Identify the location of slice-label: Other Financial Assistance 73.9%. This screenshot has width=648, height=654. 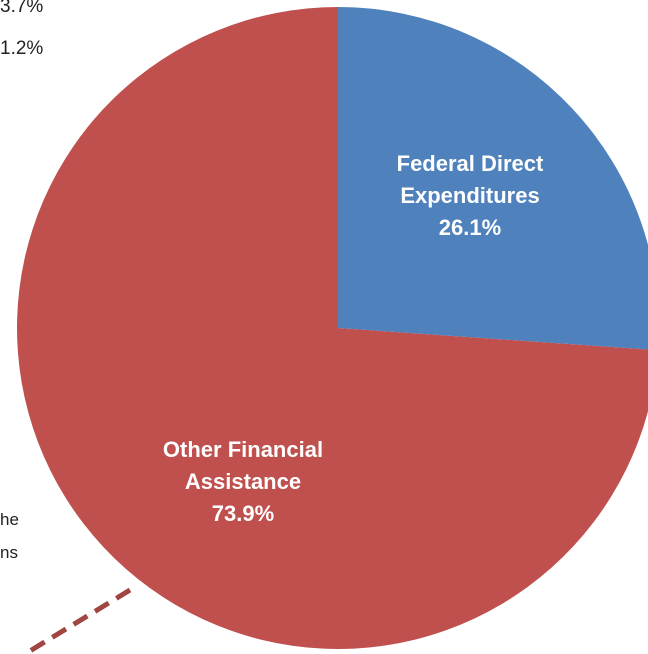
(243, 482).